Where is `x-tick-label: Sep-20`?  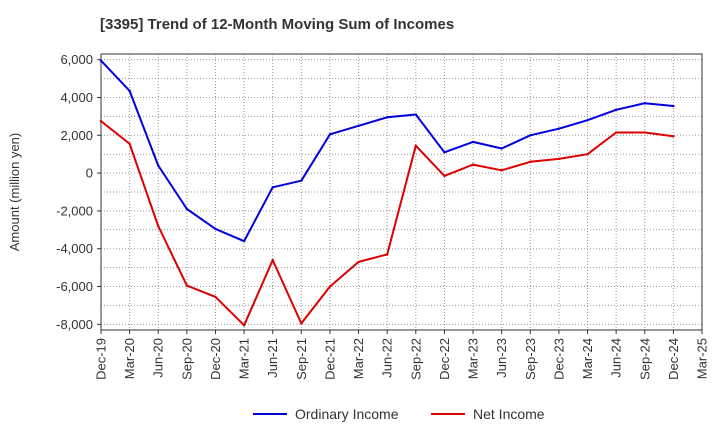 x-tick-label: Sep-20 is located at coordinates (186, 359).